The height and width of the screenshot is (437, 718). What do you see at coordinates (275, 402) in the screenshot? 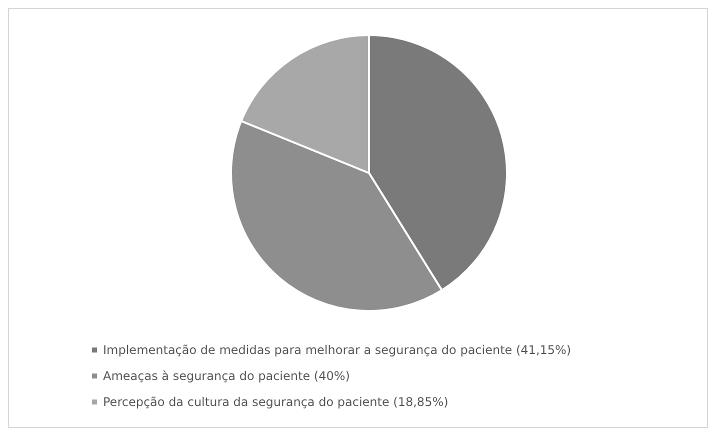
I see `legend-label: Percepção da cultura da segurança do paciente (18,85%)` at bounding box center [275, 402].